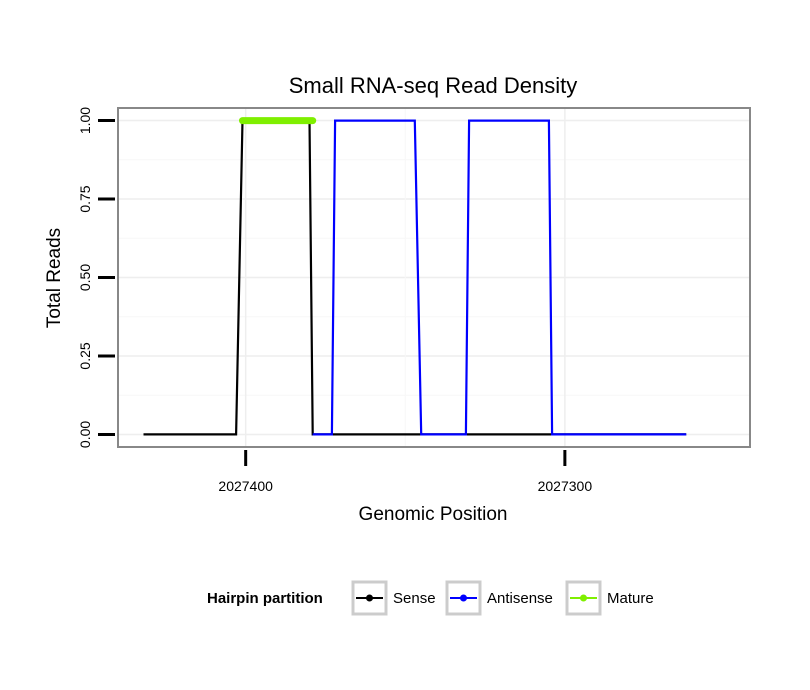 The image size is (810, 690). What do you see at coordinates (85, 198) in the screenshot?
I see `y-tick-label: 0.75` at bounding box center [85, 198].